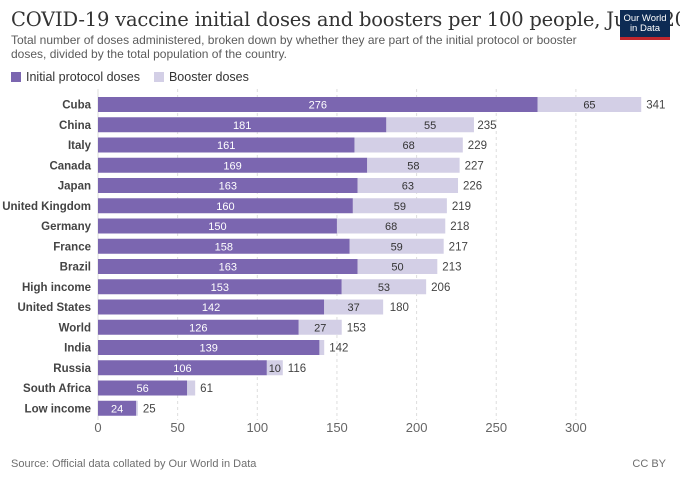  What do you see at coordinates (576, 427) in the screenshot?
I see `x-tick-label: 300` at bounding box center [576, 427].